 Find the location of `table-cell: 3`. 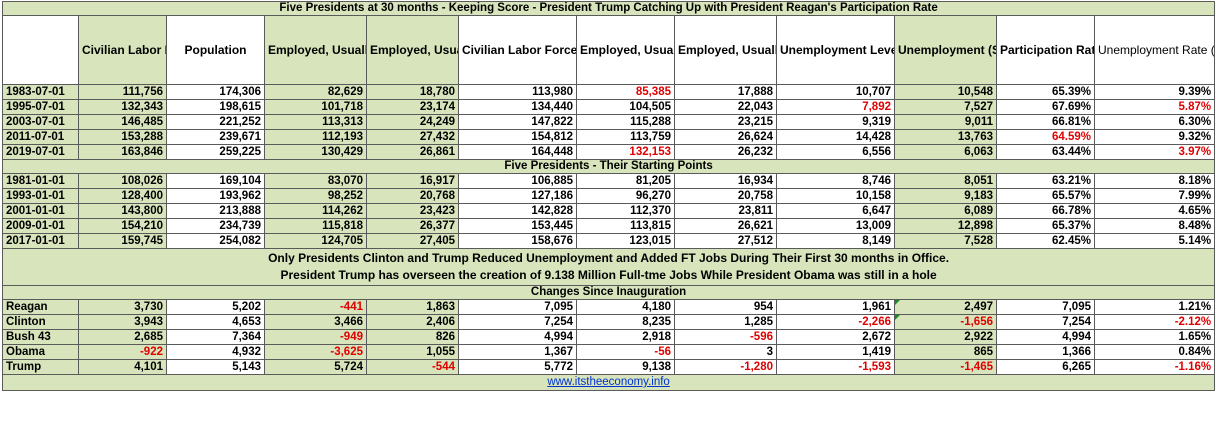

table-cell: 3 is located at coordinates (725, 352).